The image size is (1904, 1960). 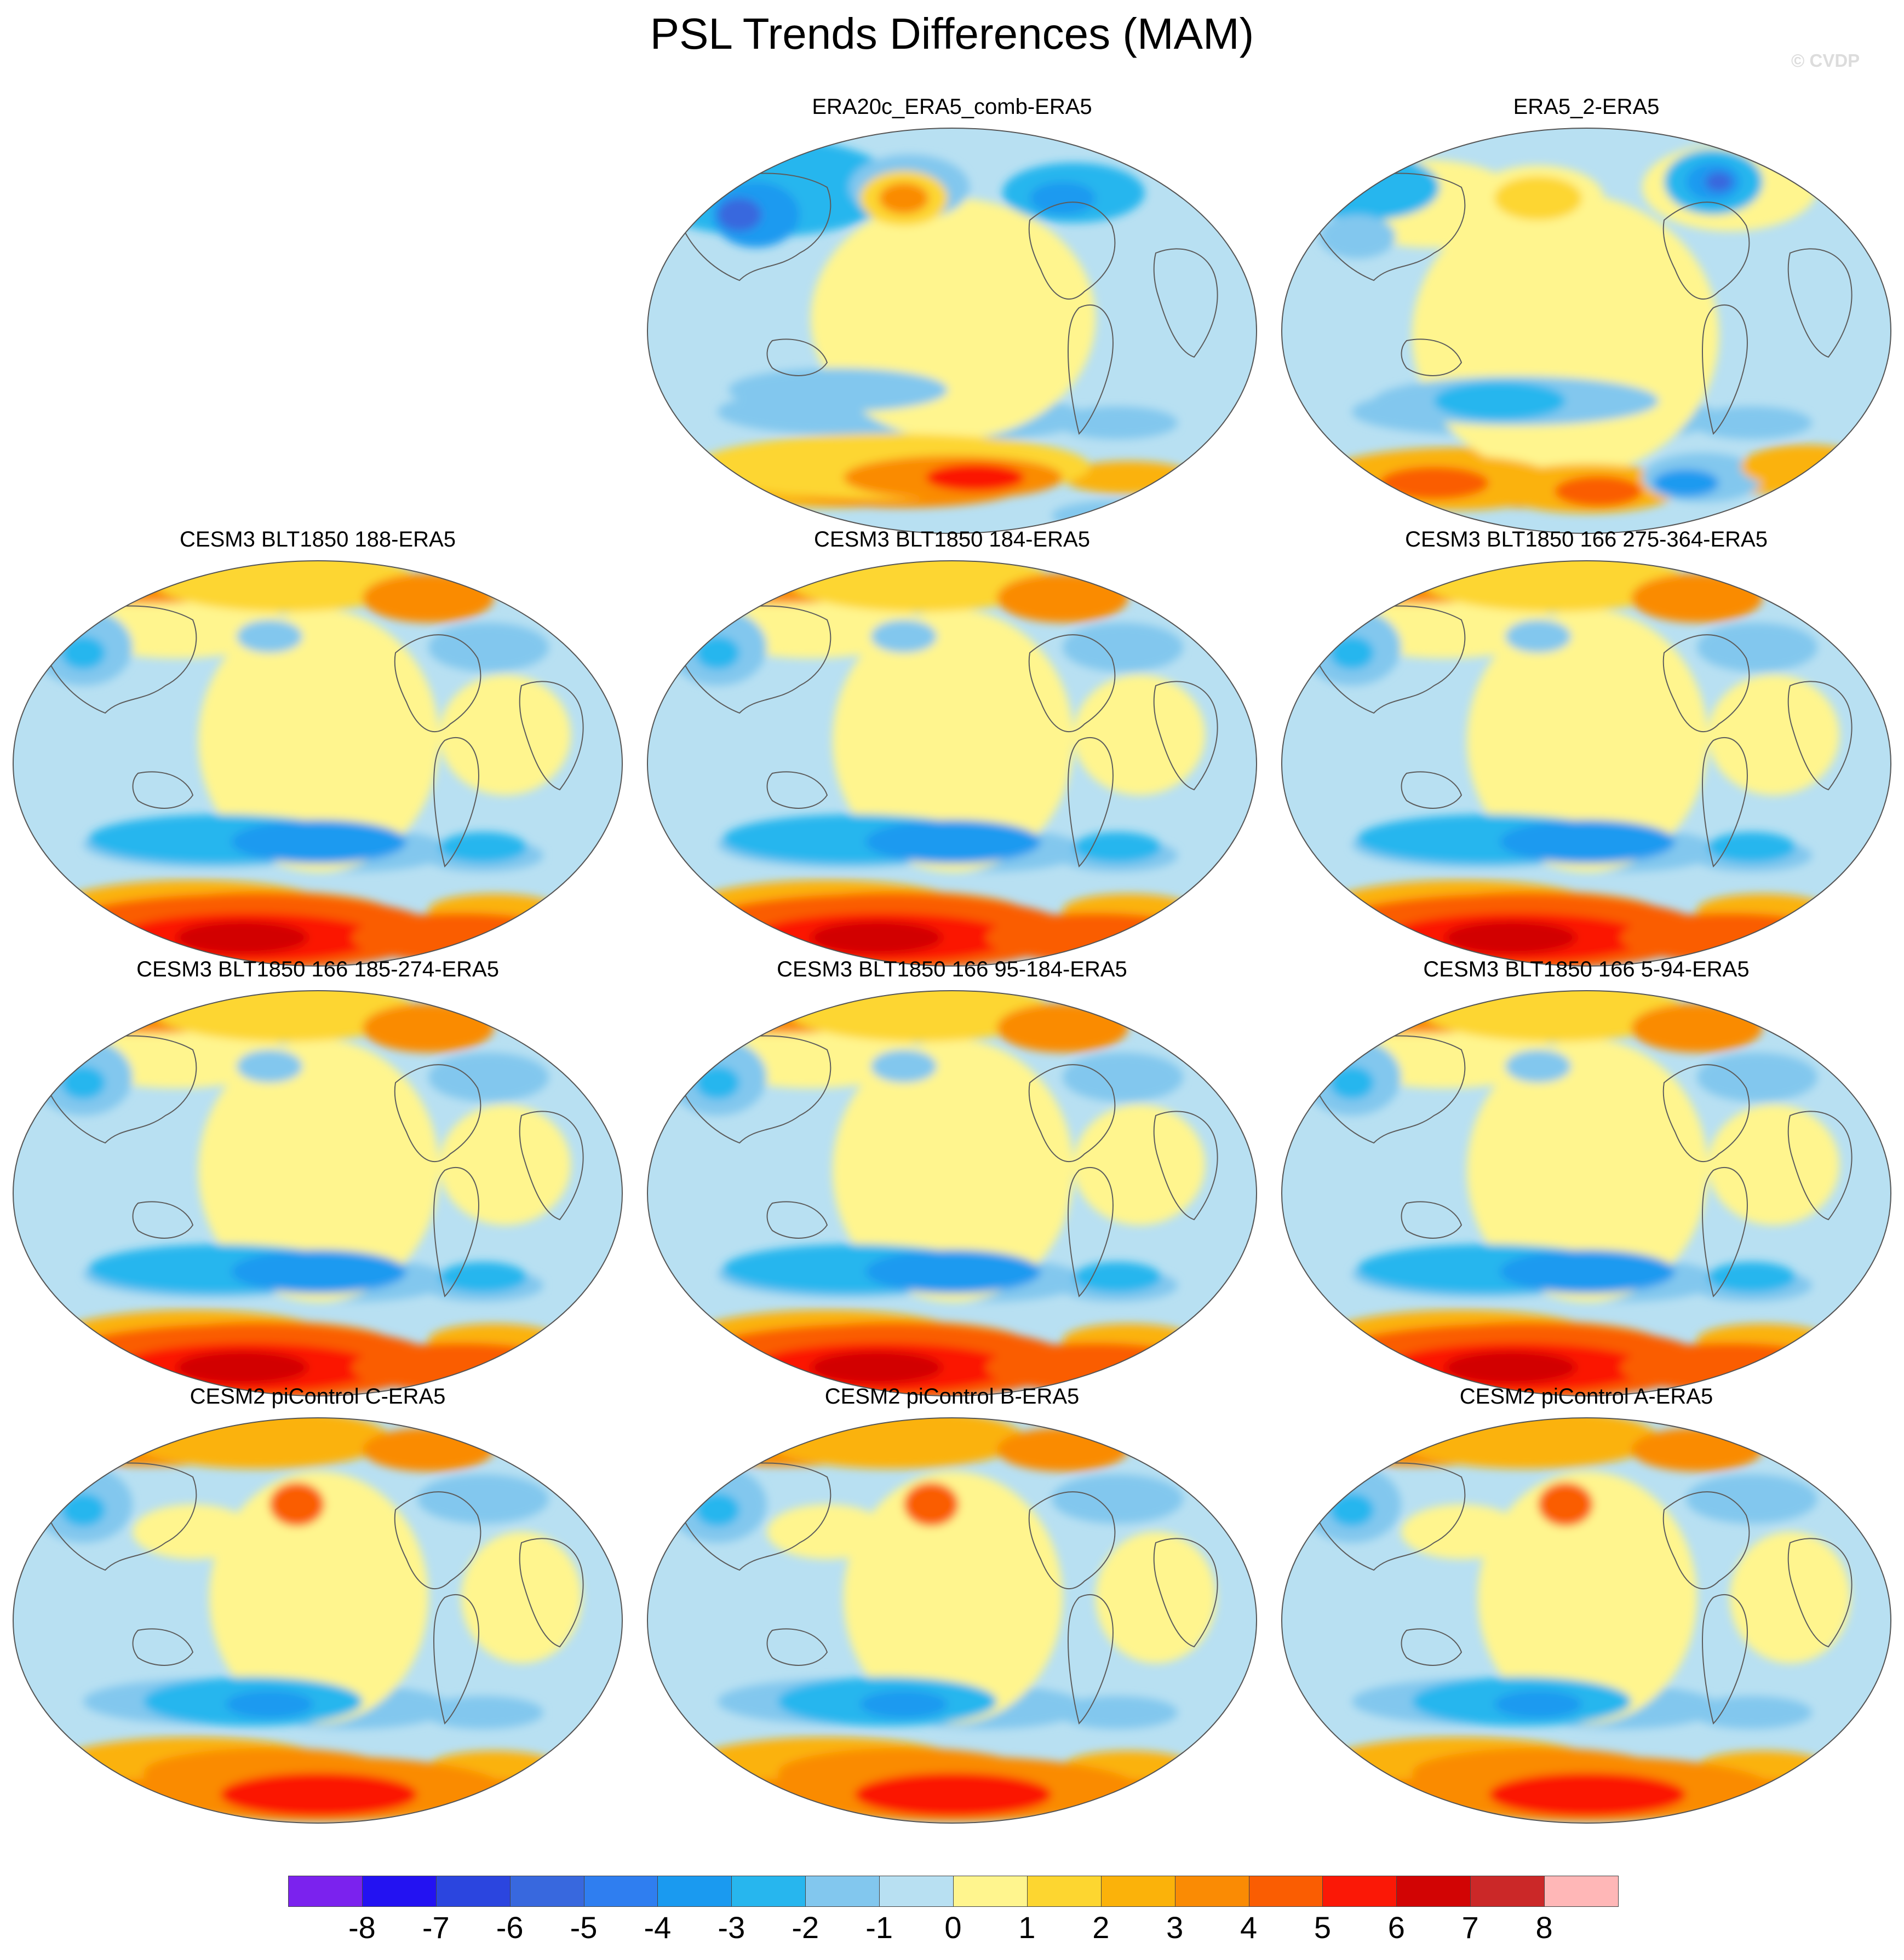 I want to click on panel-title: CESM2 piControl B-ERA5, so click(x=952, y=1396).